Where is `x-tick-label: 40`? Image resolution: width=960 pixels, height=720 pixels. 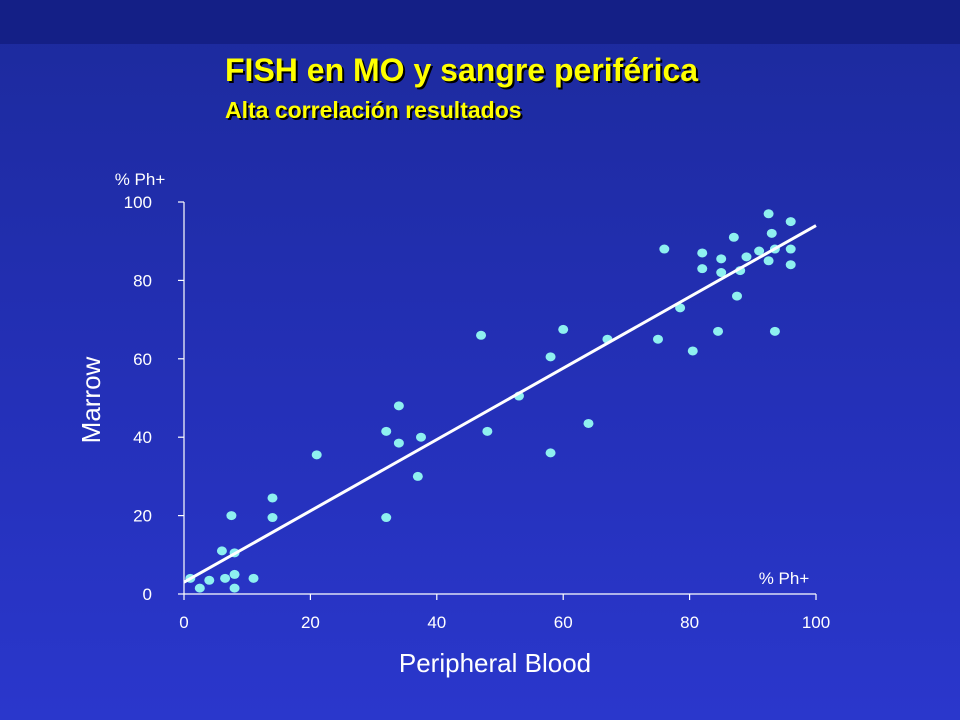 x-tick-label: 40 is located at coordinates (436, 622).